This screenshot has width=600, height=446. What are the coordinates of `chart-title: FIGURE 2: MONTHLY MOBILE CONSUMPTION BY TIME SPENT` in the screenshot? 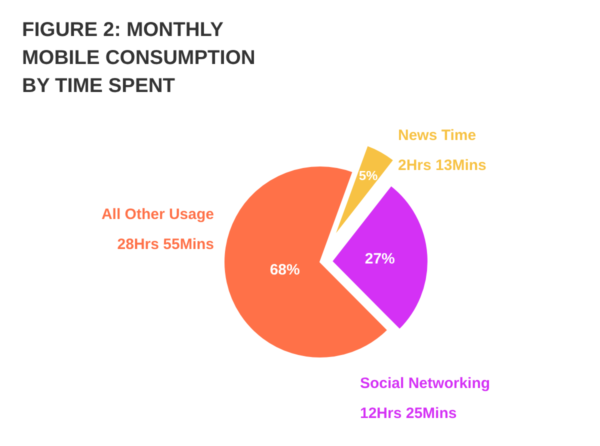 It's located at (139, 58).